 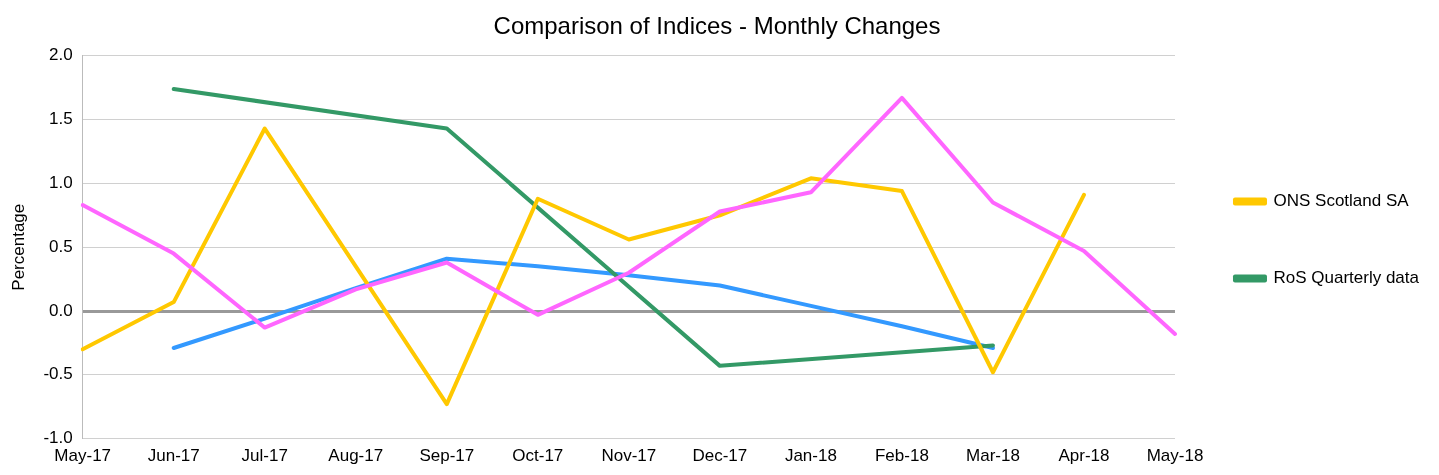 I want to click on x-tick-label: May-17, so click(x=83, y=456).